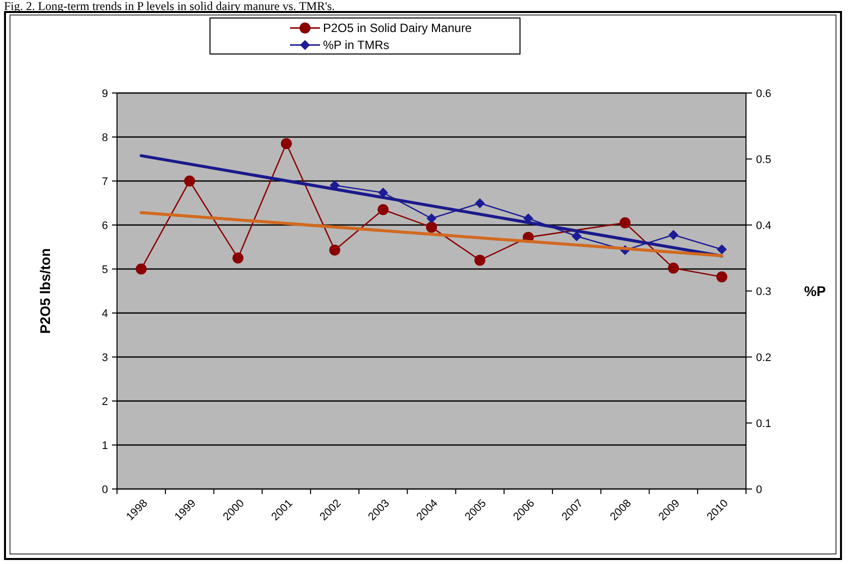  What do you see at coordinates (45, 291) in the screenshot?
I see `y-axis-title: P2O5 lbs/ton` at bounding box center [45, 291].